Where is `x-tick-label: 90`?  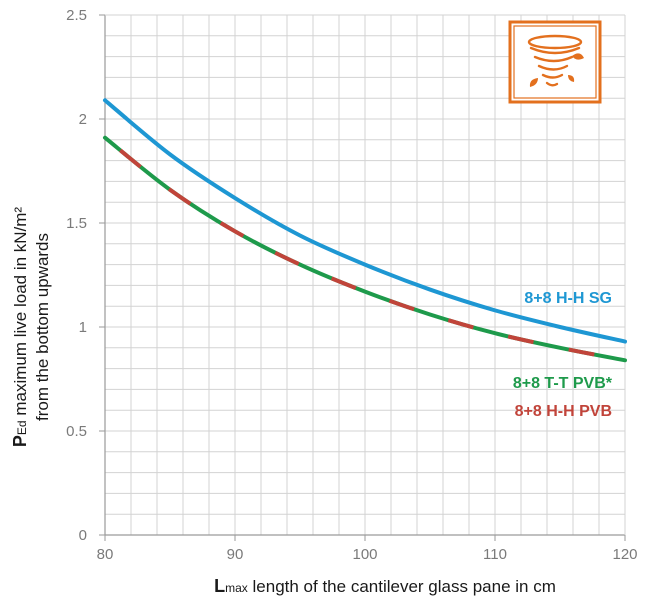
x-tick-label: 90 is located at coordinates (235, 554).